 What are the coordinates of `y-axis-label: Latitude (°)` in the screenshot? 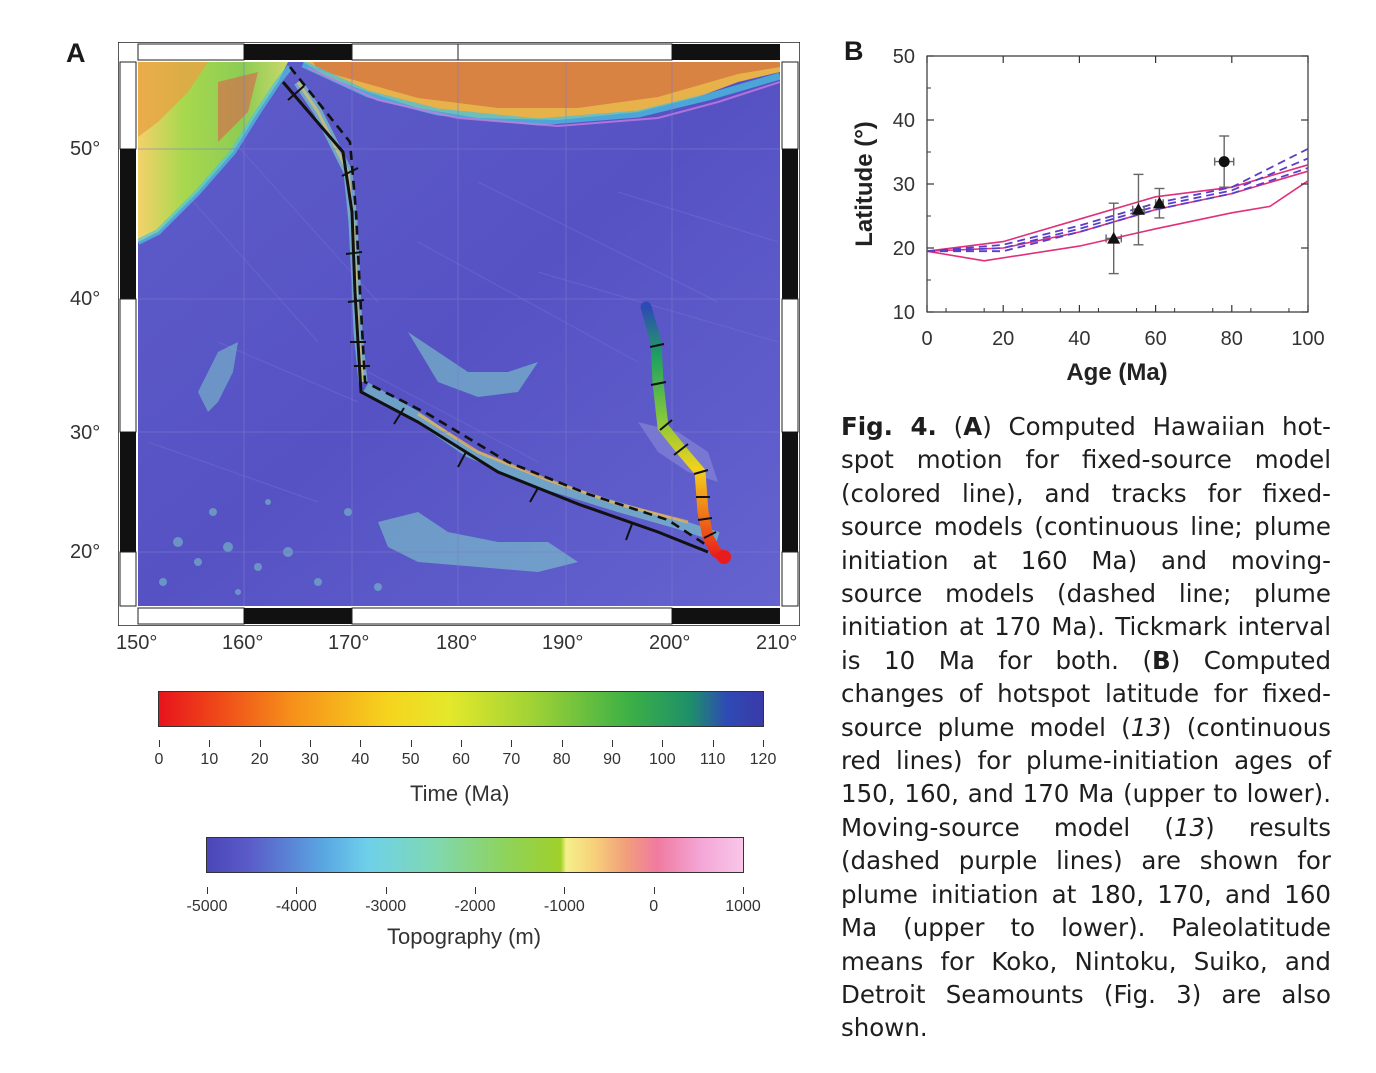 It's located at (864, 184).